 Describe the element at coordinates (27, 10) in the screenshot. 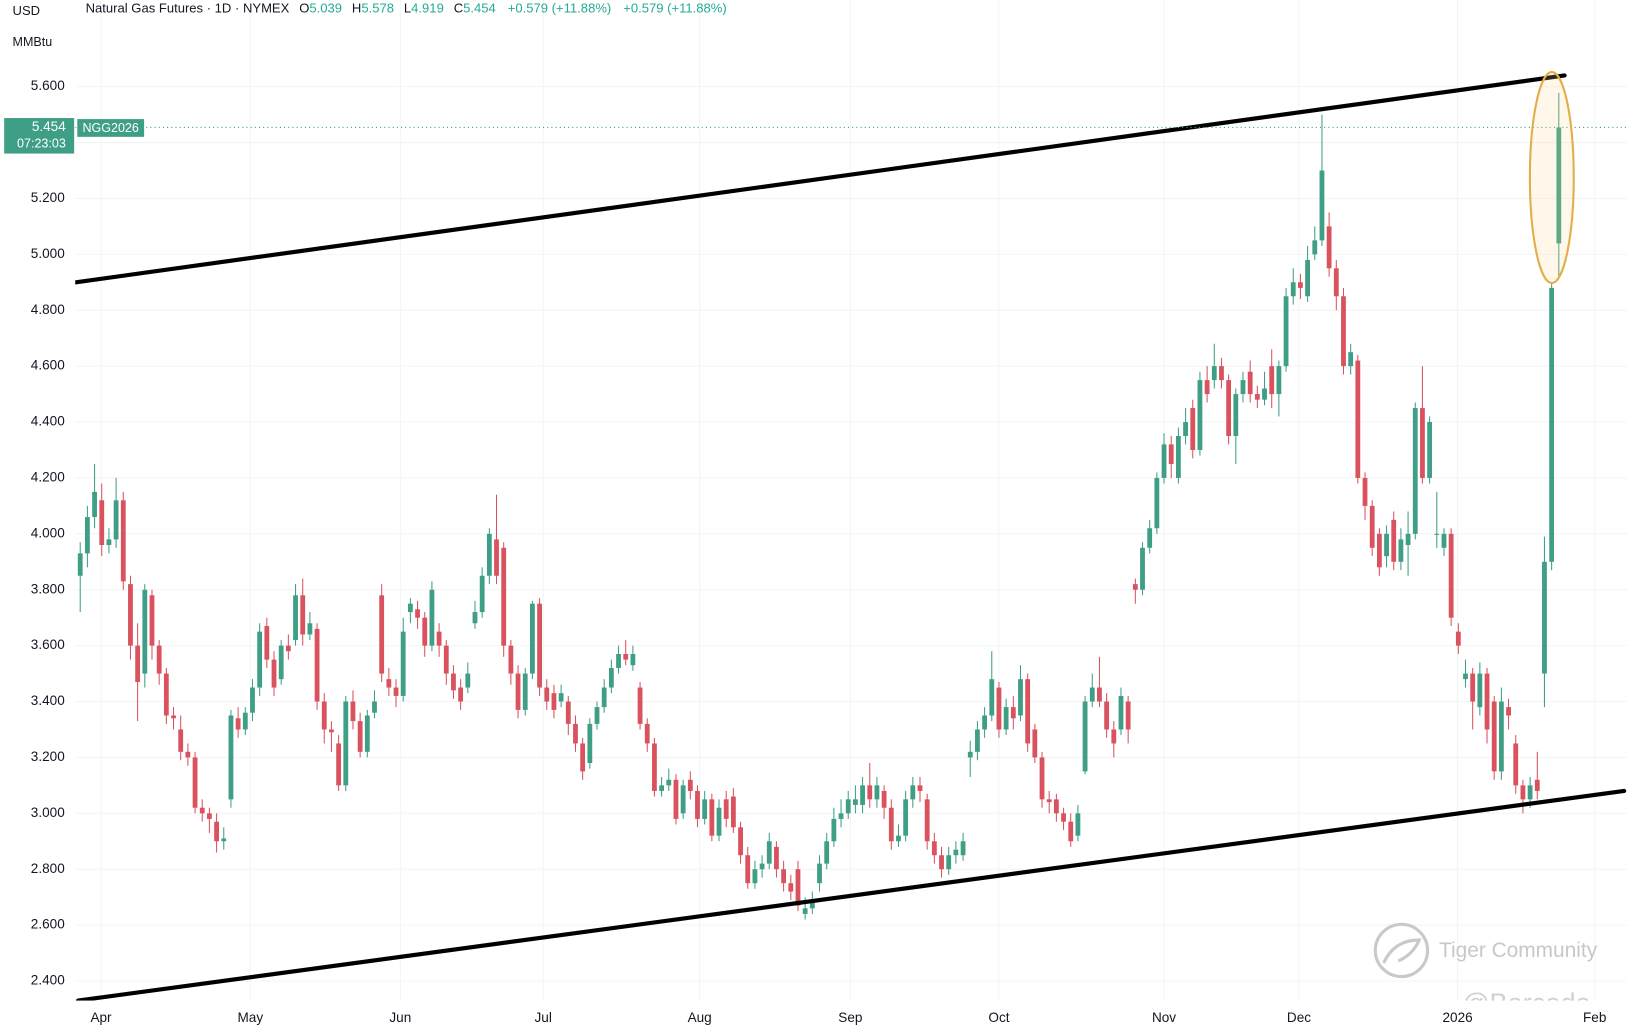

I see `currency: USD` at that location.